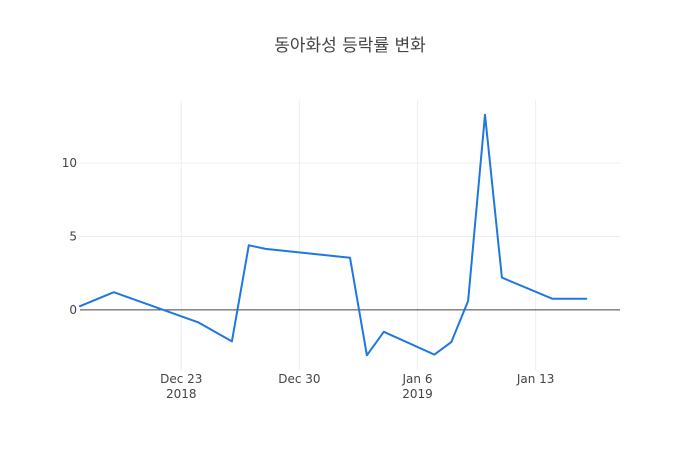 This screenshot has width=700, height=450. Describe the element at coordinates (181, 379) in the screenshot. I see `x-tick-label: Dec 23` at that location.